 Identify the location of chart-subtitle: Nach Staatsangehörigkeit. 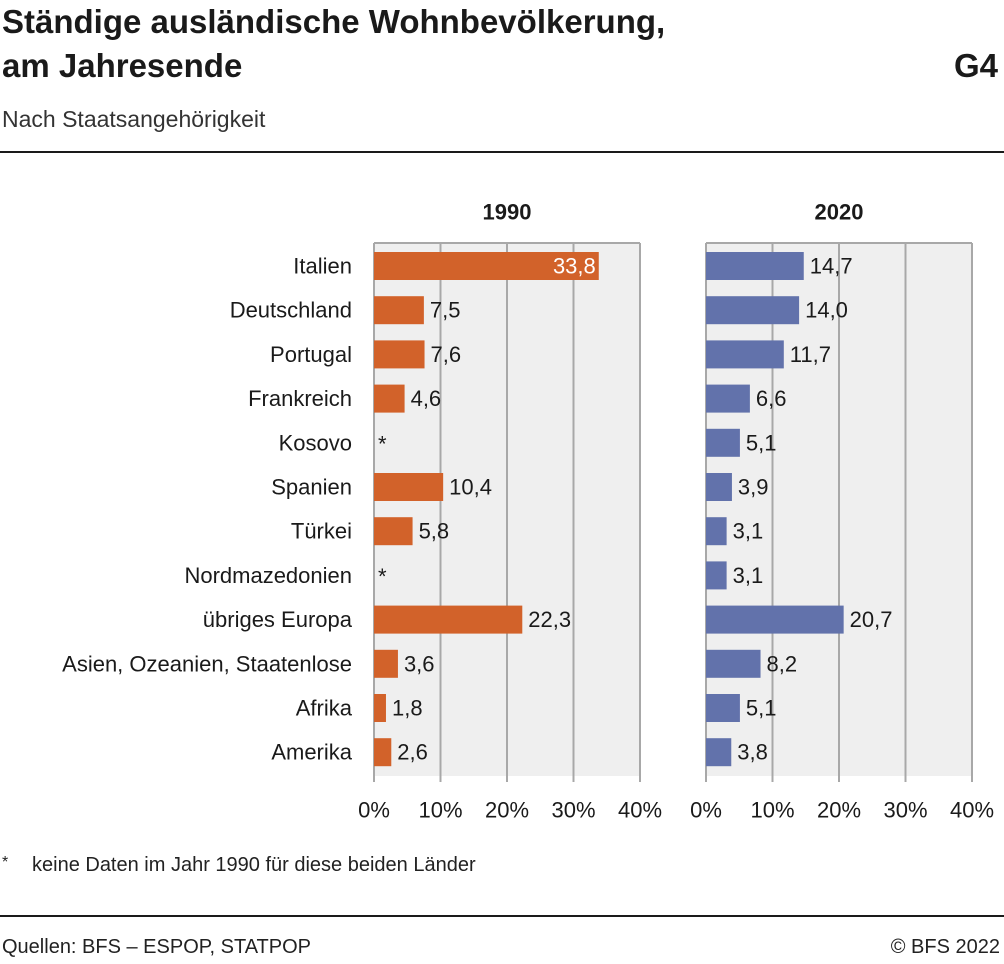
(134, 119).